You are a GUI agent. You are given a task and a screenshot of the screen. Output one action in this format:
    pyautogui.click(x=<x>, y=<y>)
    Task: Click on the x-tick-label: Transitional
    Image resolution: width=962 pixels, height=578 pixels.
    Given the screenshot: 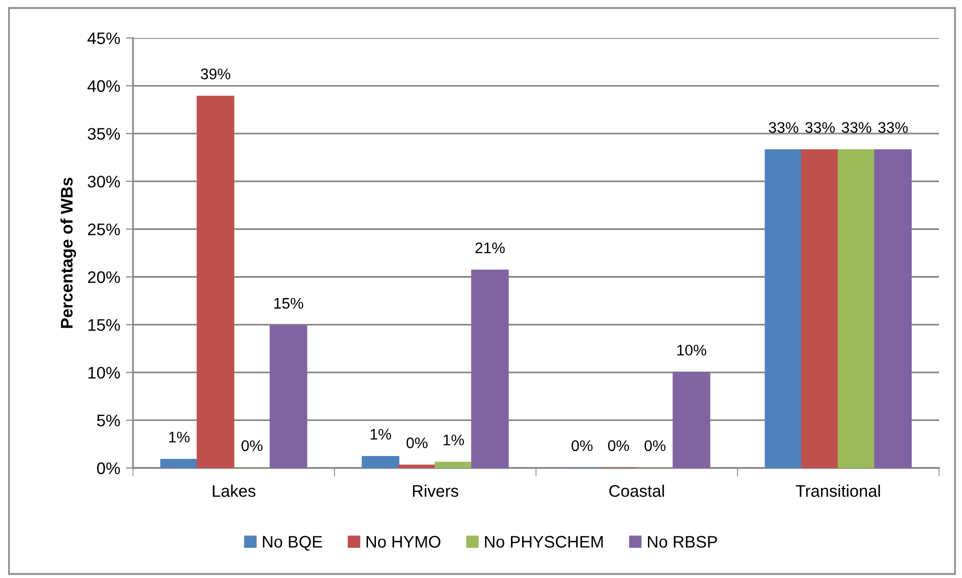 What is the action you would take?
    pyautogui.click(x=838, y=490)
    